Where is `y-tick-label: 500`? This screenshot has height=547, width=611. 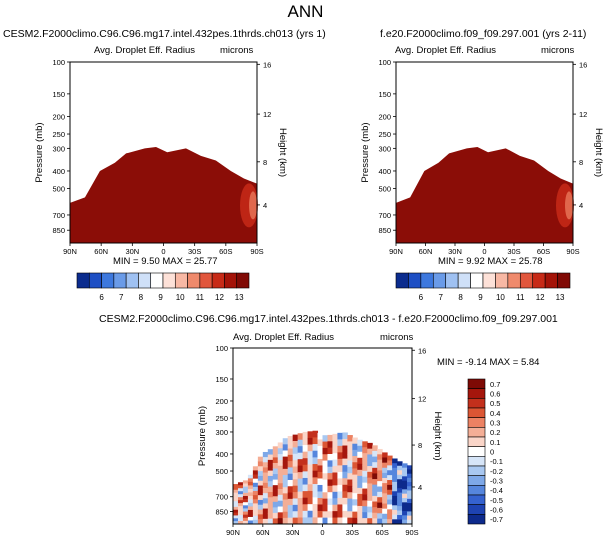 y-tick-label: 500 is located at coordinates (221, 471).